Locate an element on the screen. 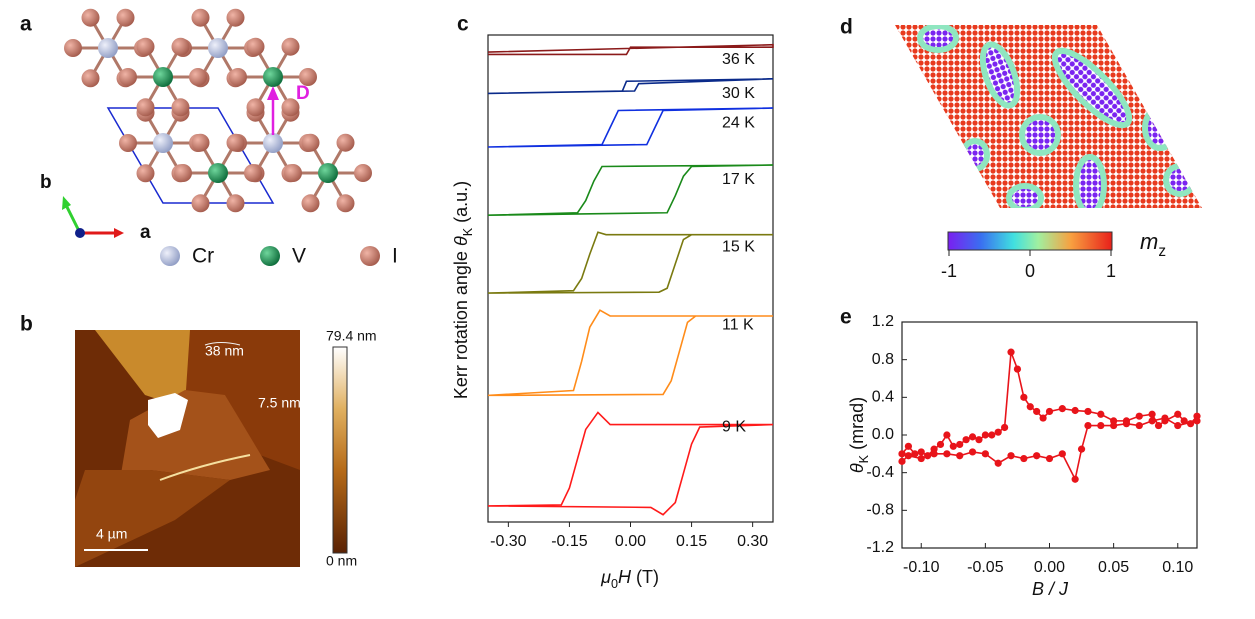 The image size is (1255, 619). y-tick-label: -0.4 is located at coordinates (880, 472).